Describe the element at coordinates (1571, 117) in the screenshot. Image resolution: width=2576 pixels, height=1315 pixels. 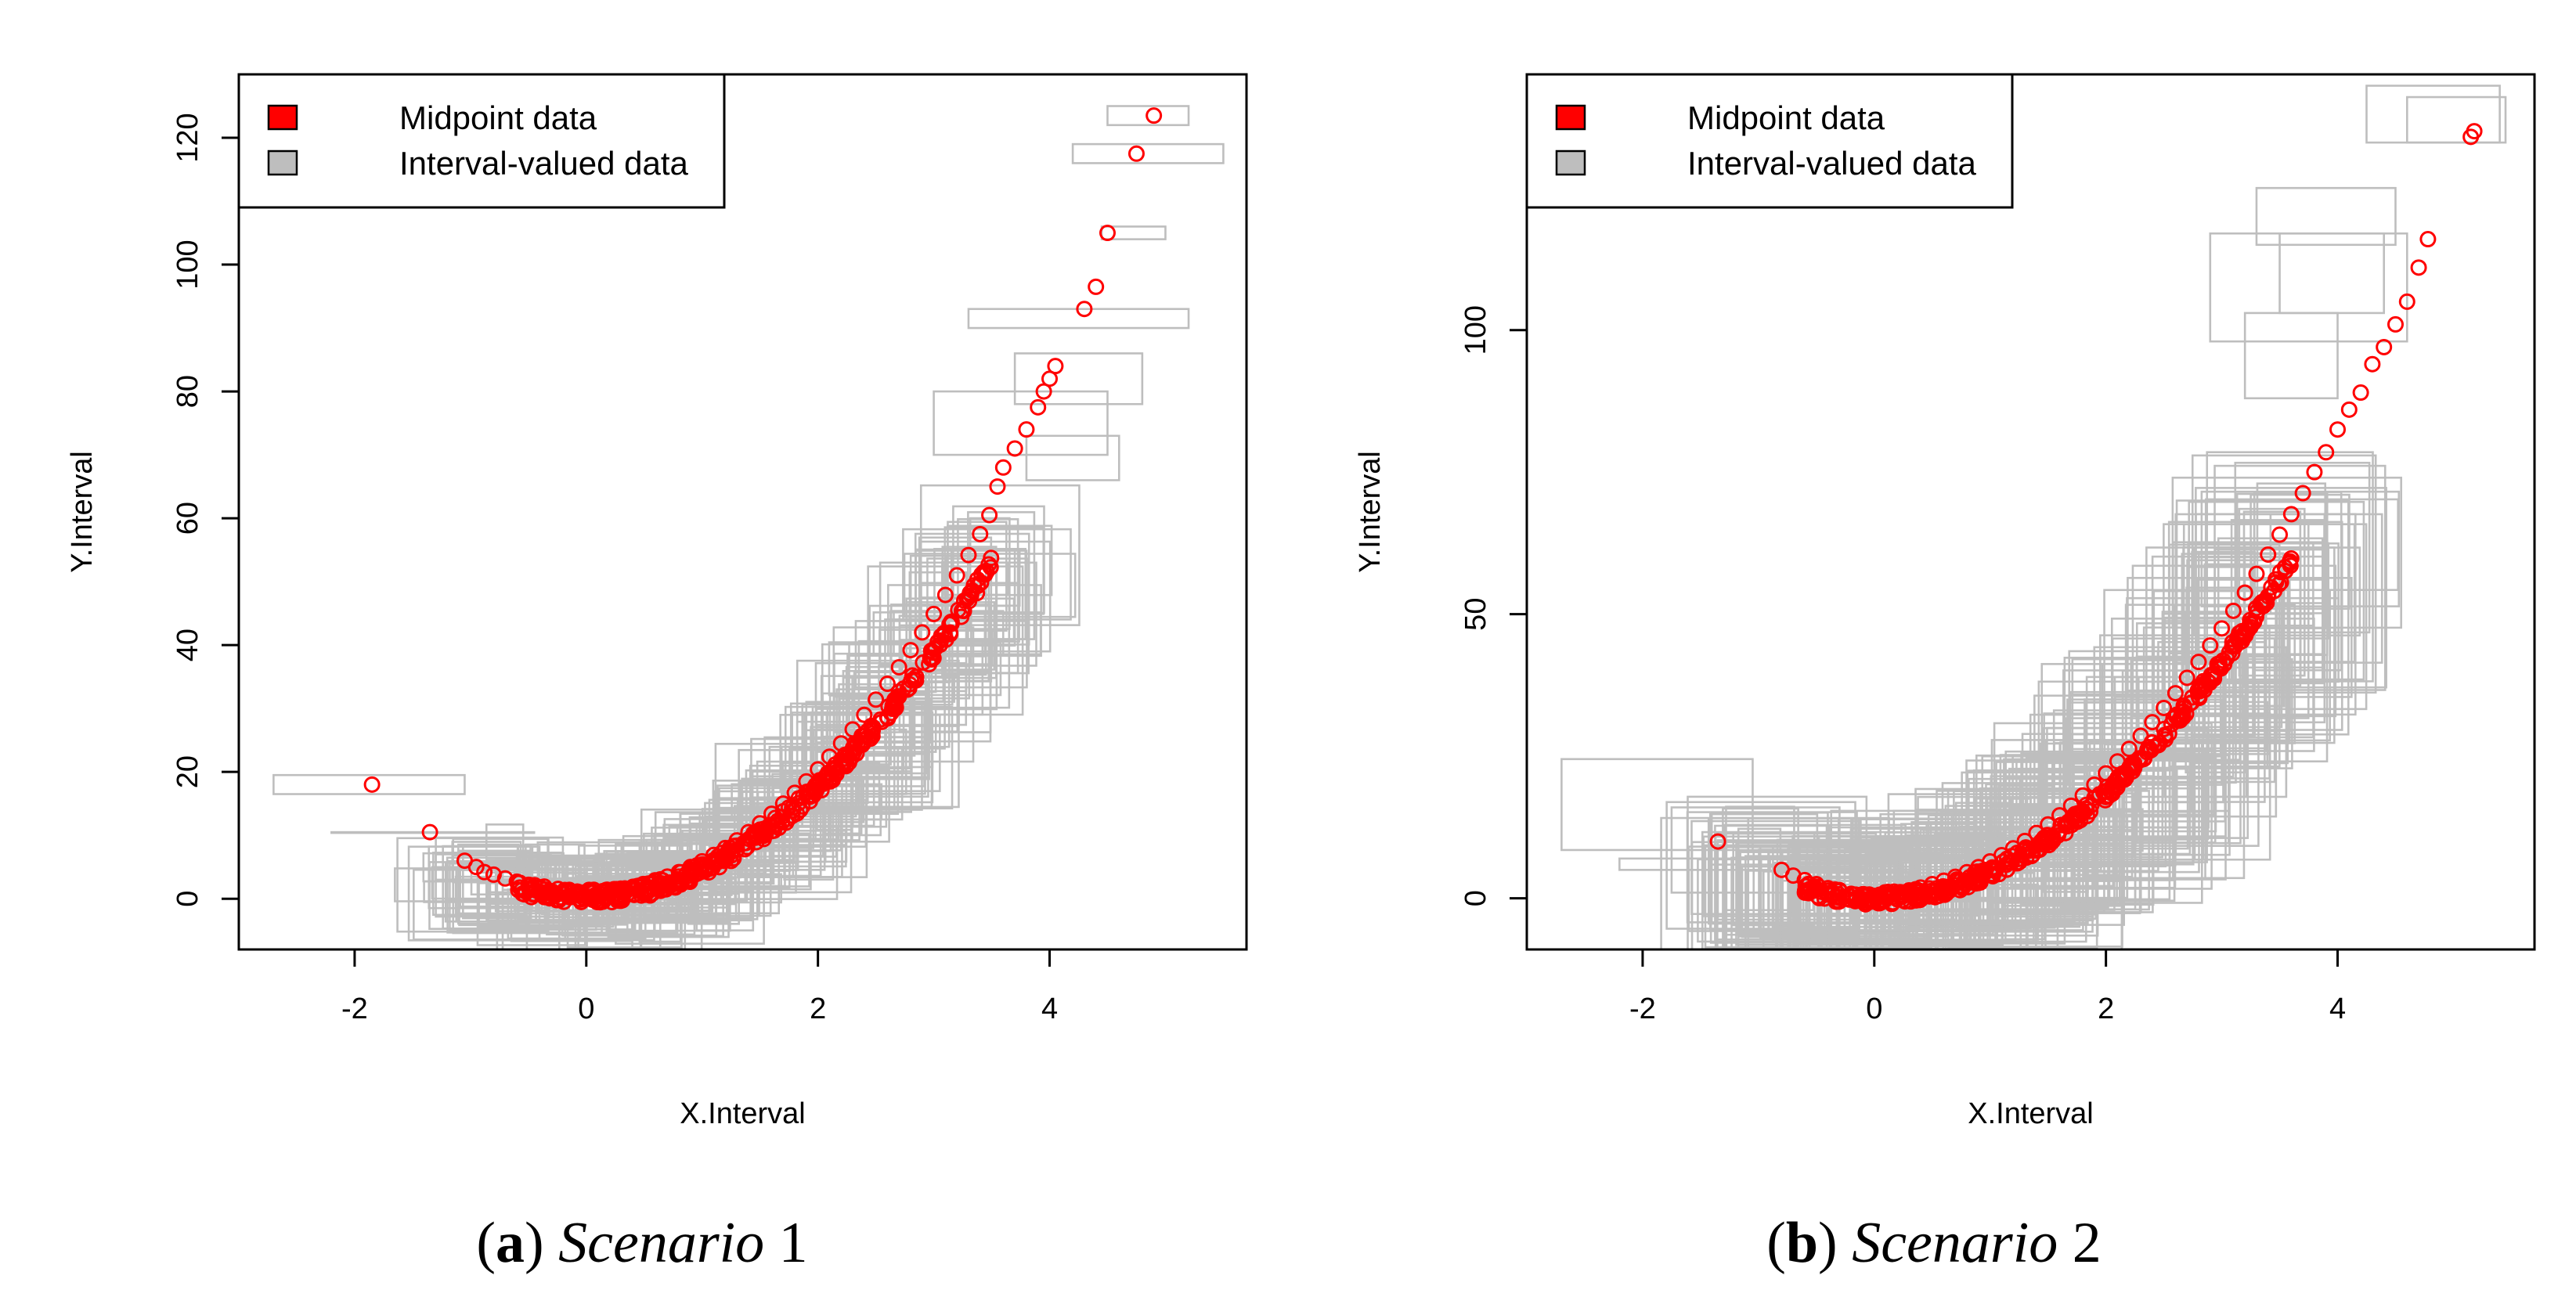
I see `panel-b-legend-swatch-midpoint` at that location.